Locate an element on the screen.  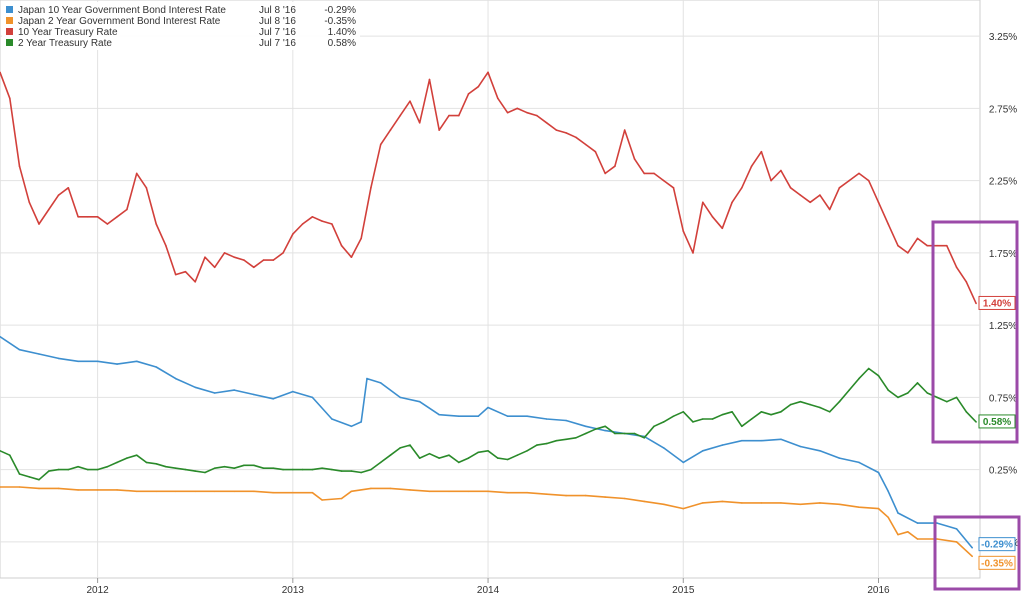
end-label: -0.35% is located at coordinates (997, 563).